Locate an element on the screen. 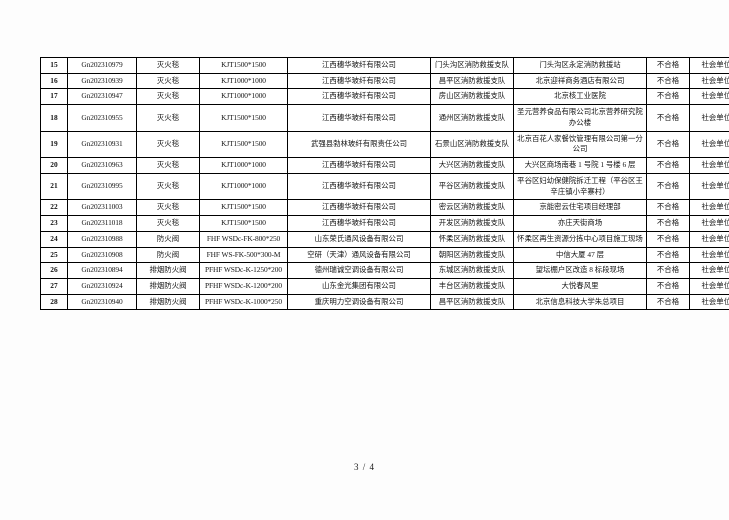 Image resolution: width=729 pixels, height=520 pixels. cell-code: Gn202310995 is located at coordinates (102, 186).